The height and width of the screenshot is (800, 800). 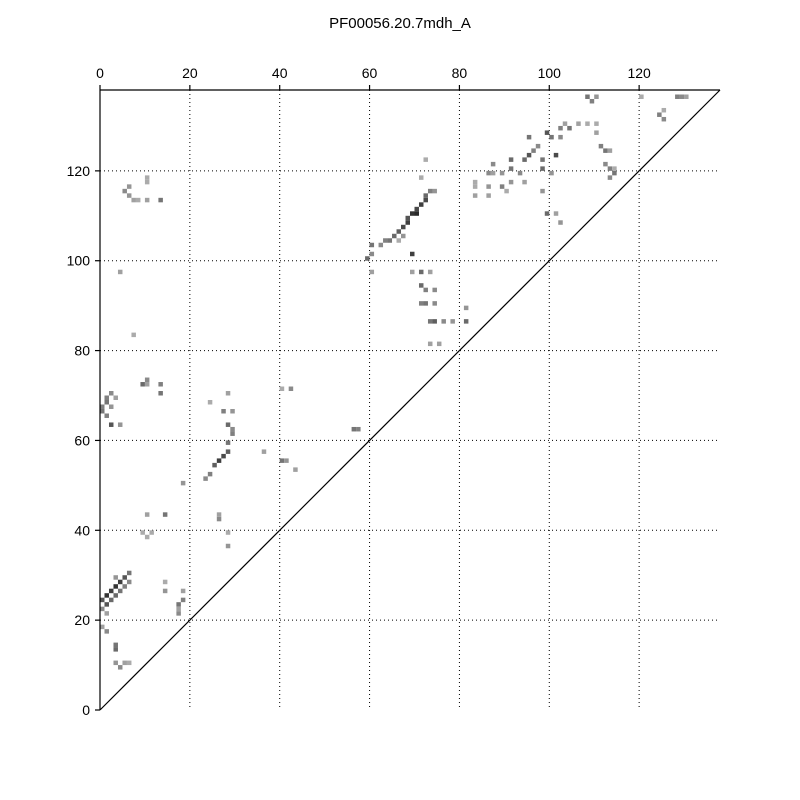 What do you see at coordinates (82, 530) in the screenshot?
I see `y-tick-label: 40` at bounding box center [82, 530].